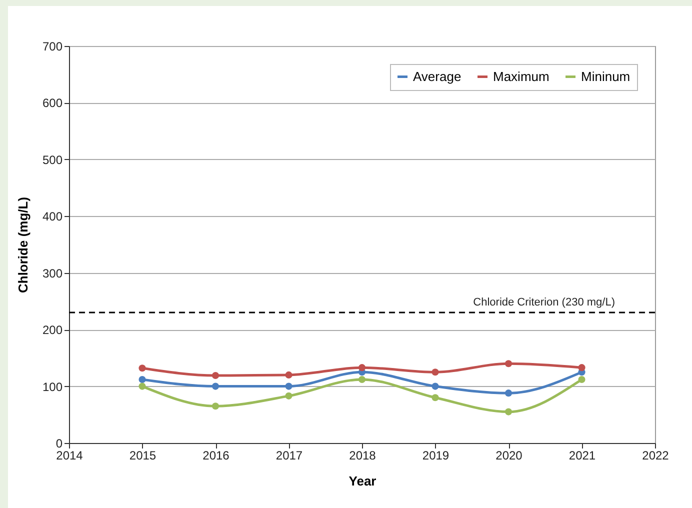  Describe the element at coordinates (142, 455) in the screenshot. I see `x-tick-label: 2015` at that location.